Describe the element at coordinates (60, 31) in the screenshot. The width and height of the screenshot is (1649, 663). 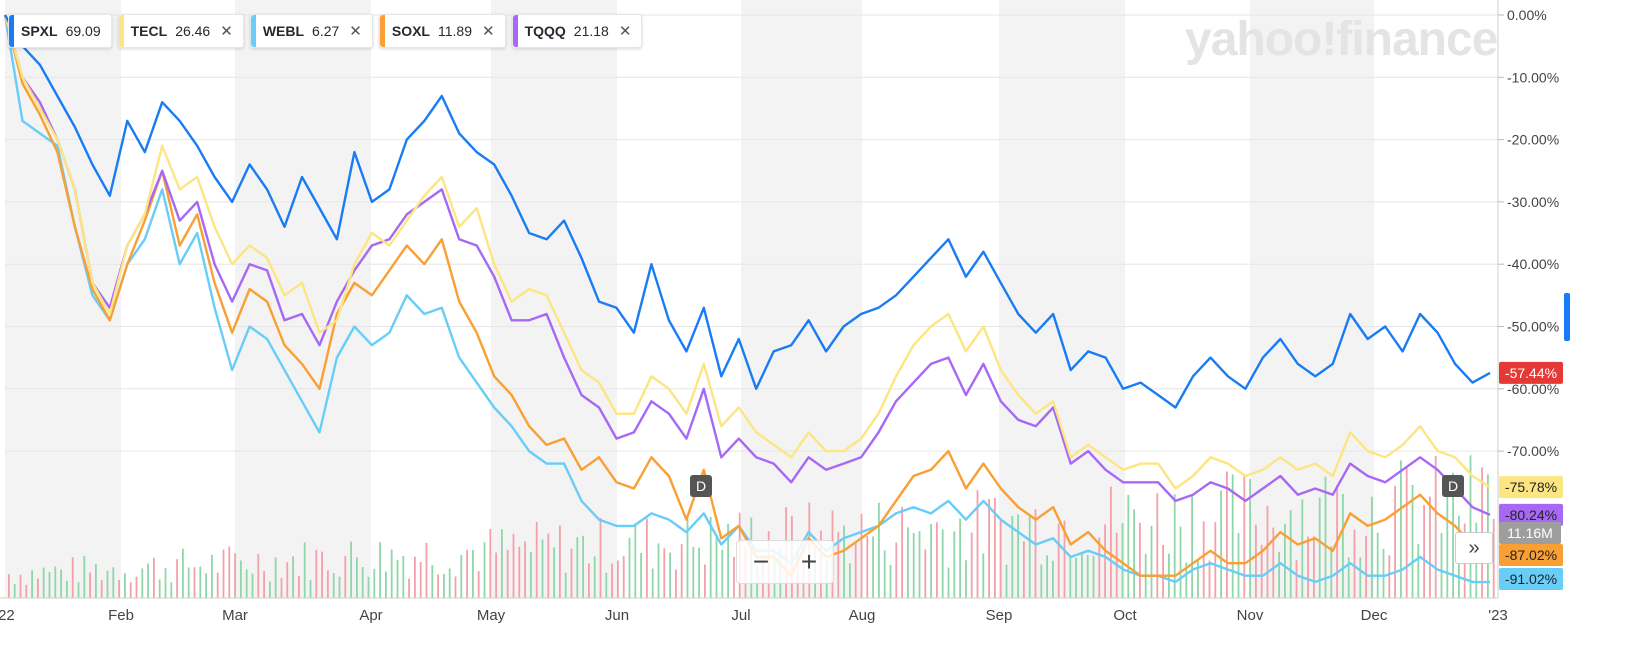
I see `legend-chip-spxl: SPXL 69.09` at that location.